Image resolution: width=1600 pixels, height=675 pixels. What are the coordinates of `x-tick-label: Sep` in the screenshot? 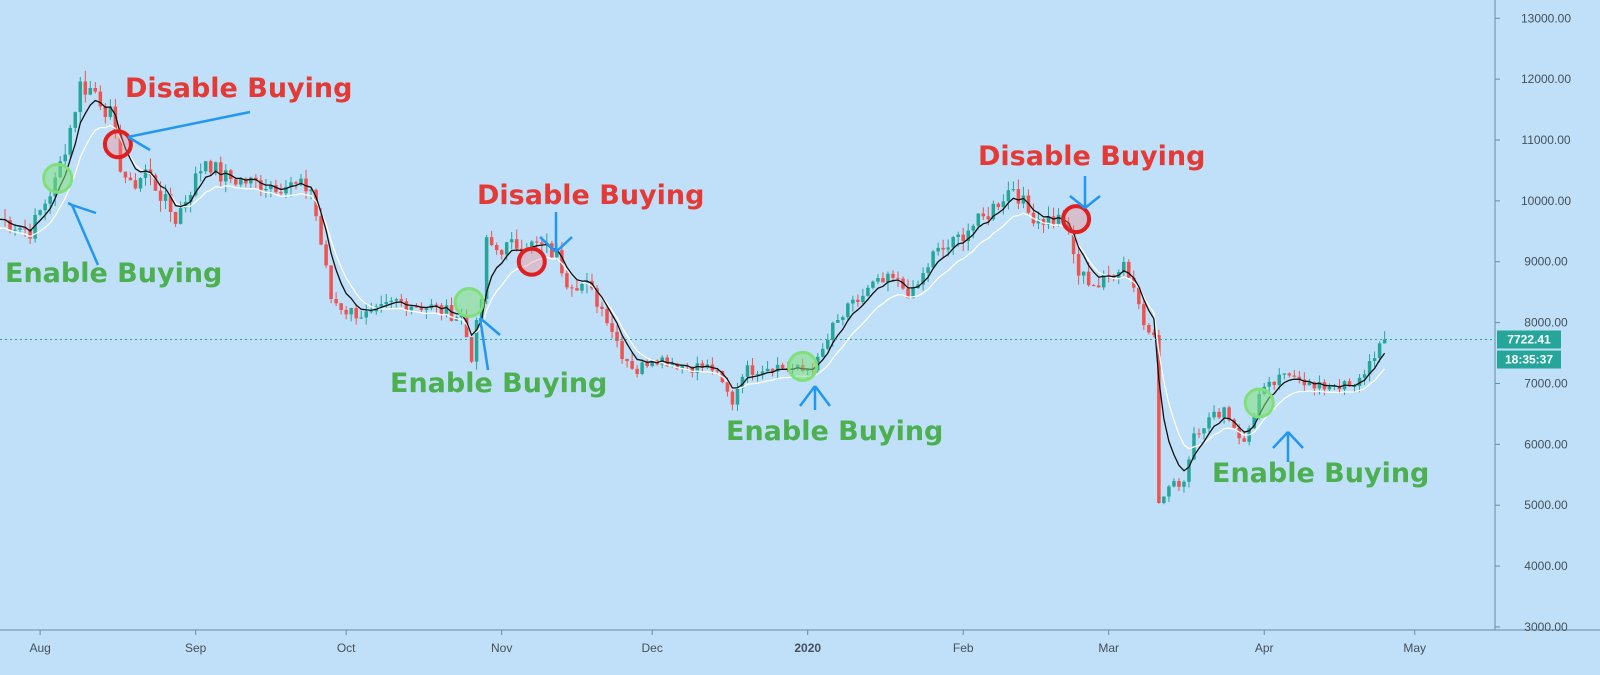 It's located at (196, 648).